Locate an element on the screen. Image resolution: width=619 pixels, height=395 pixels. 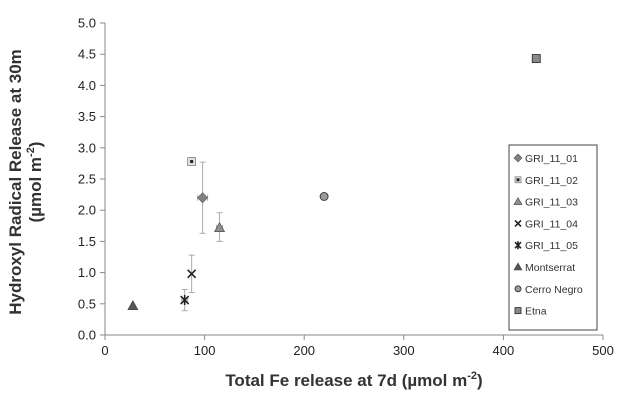
y-tick-label: 3.0 is located at coordinates (87, 147).